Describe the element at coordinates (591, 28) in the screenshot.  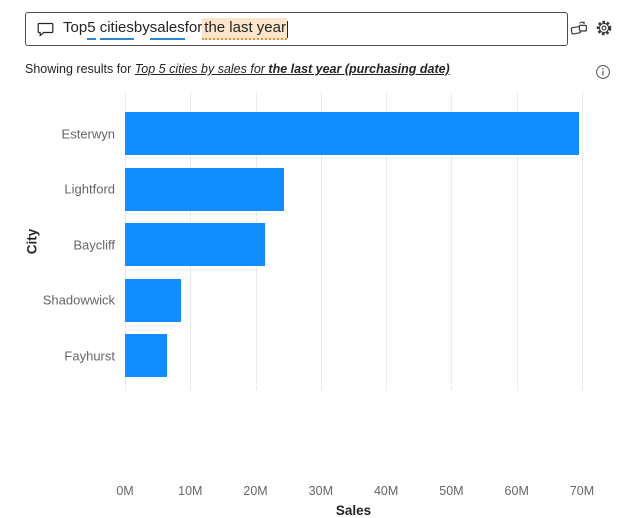
I see `question-bar-actions` at that location.